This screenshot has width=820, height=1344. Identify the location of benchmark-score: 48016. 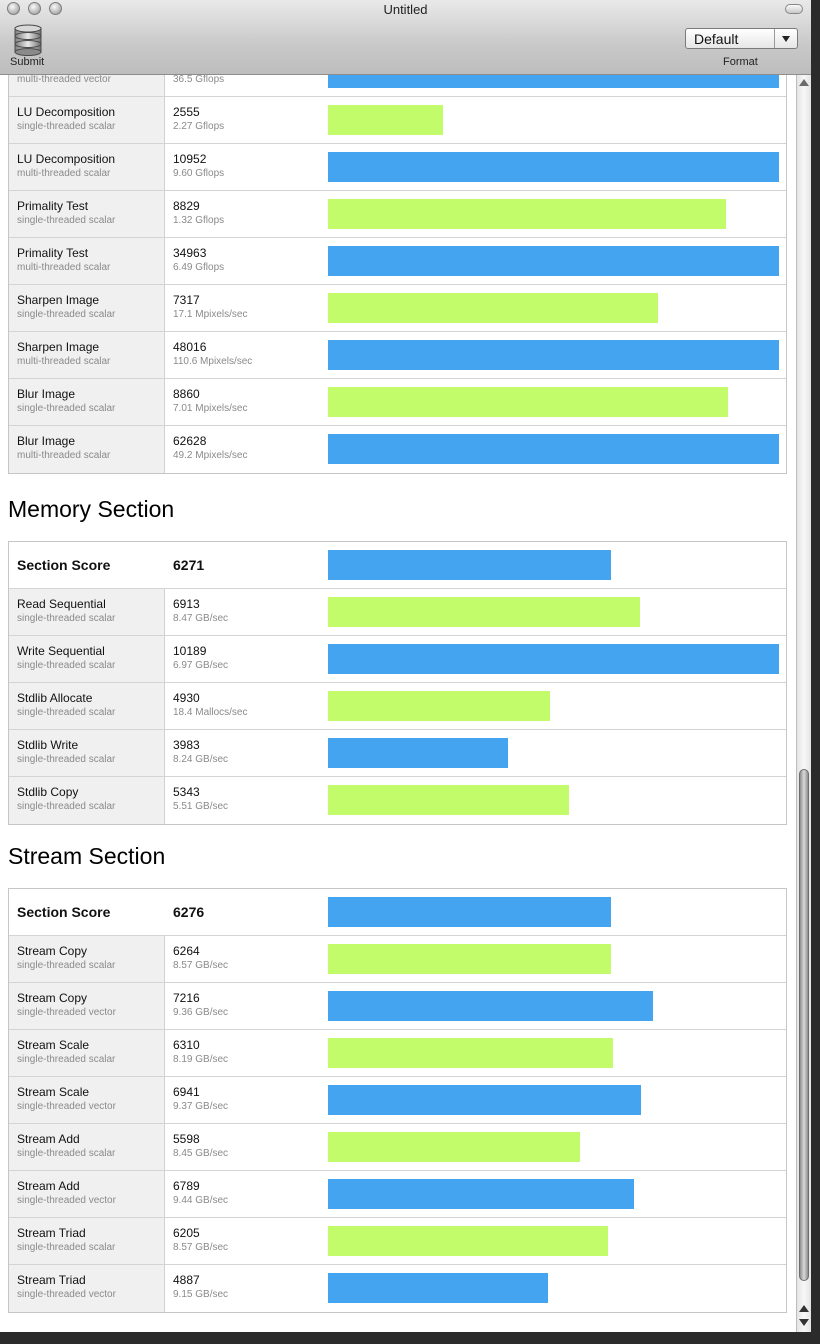
(190, 347).